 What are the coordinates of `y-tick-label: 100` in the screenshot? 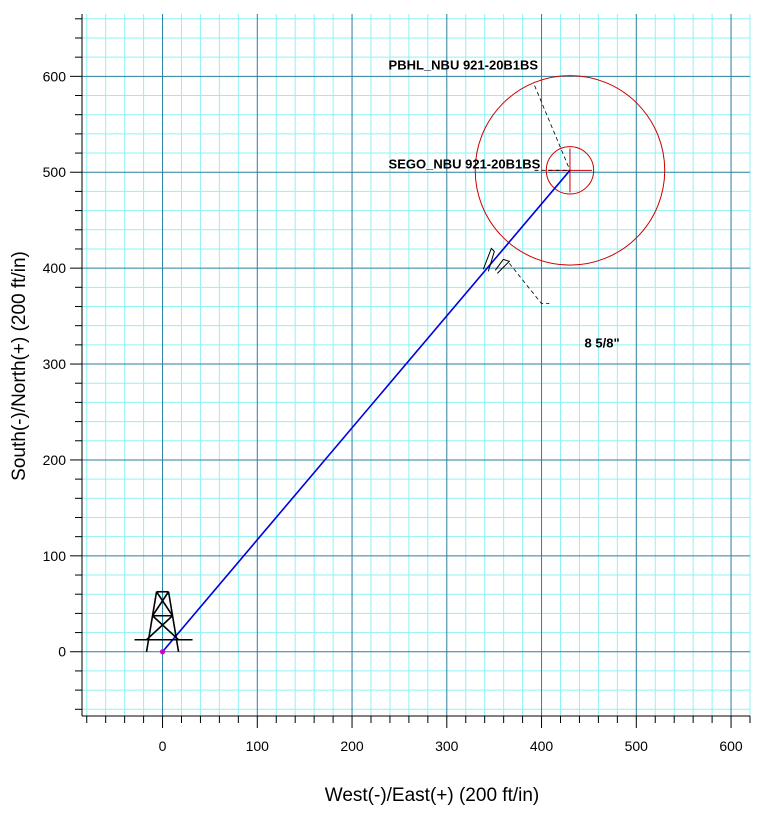 It's located at (55, 556).